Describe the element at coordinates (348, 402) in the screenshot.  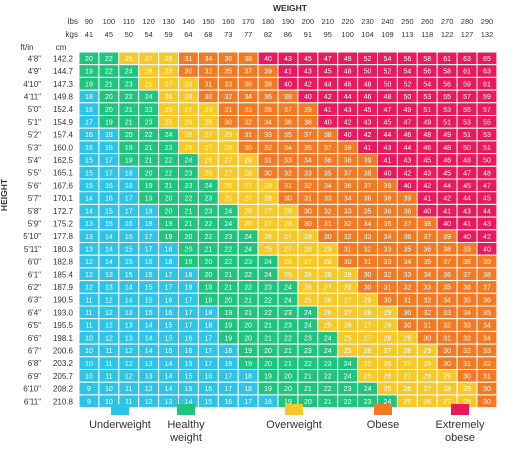
I see `bmi-value-label: 22` at that location.